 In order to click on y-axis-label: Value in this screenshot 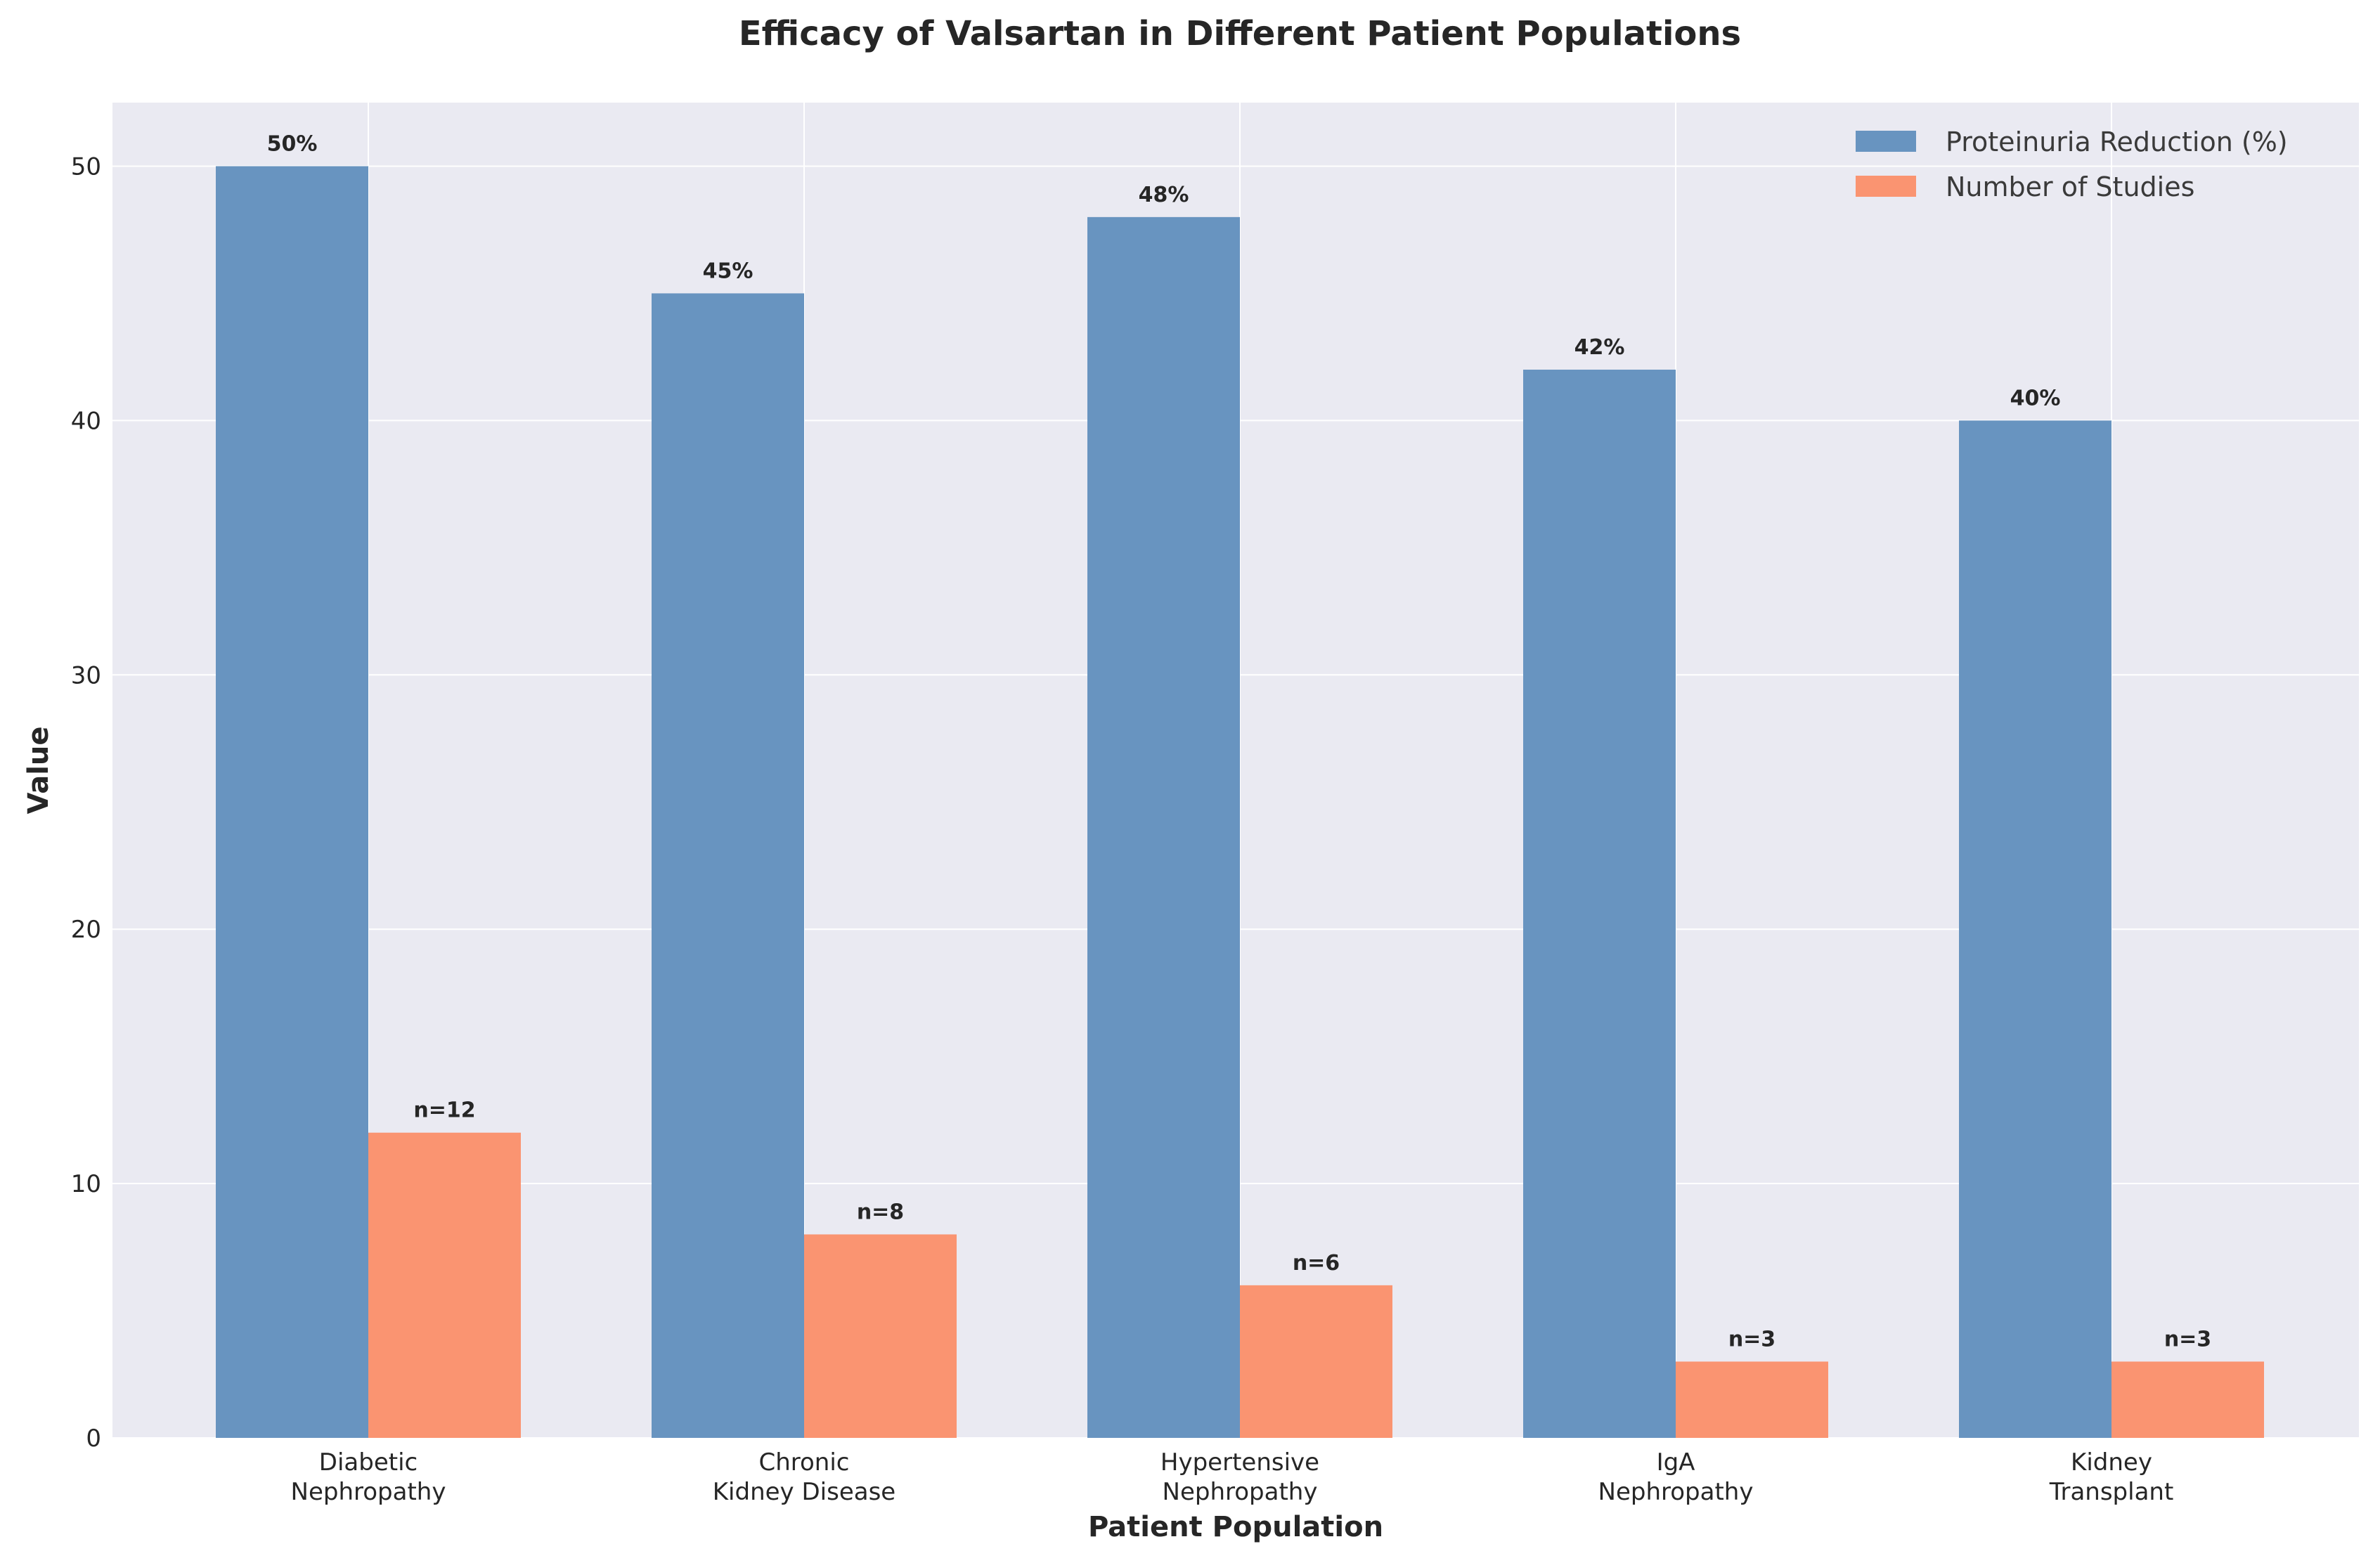, I will do `click(38, 770)`.